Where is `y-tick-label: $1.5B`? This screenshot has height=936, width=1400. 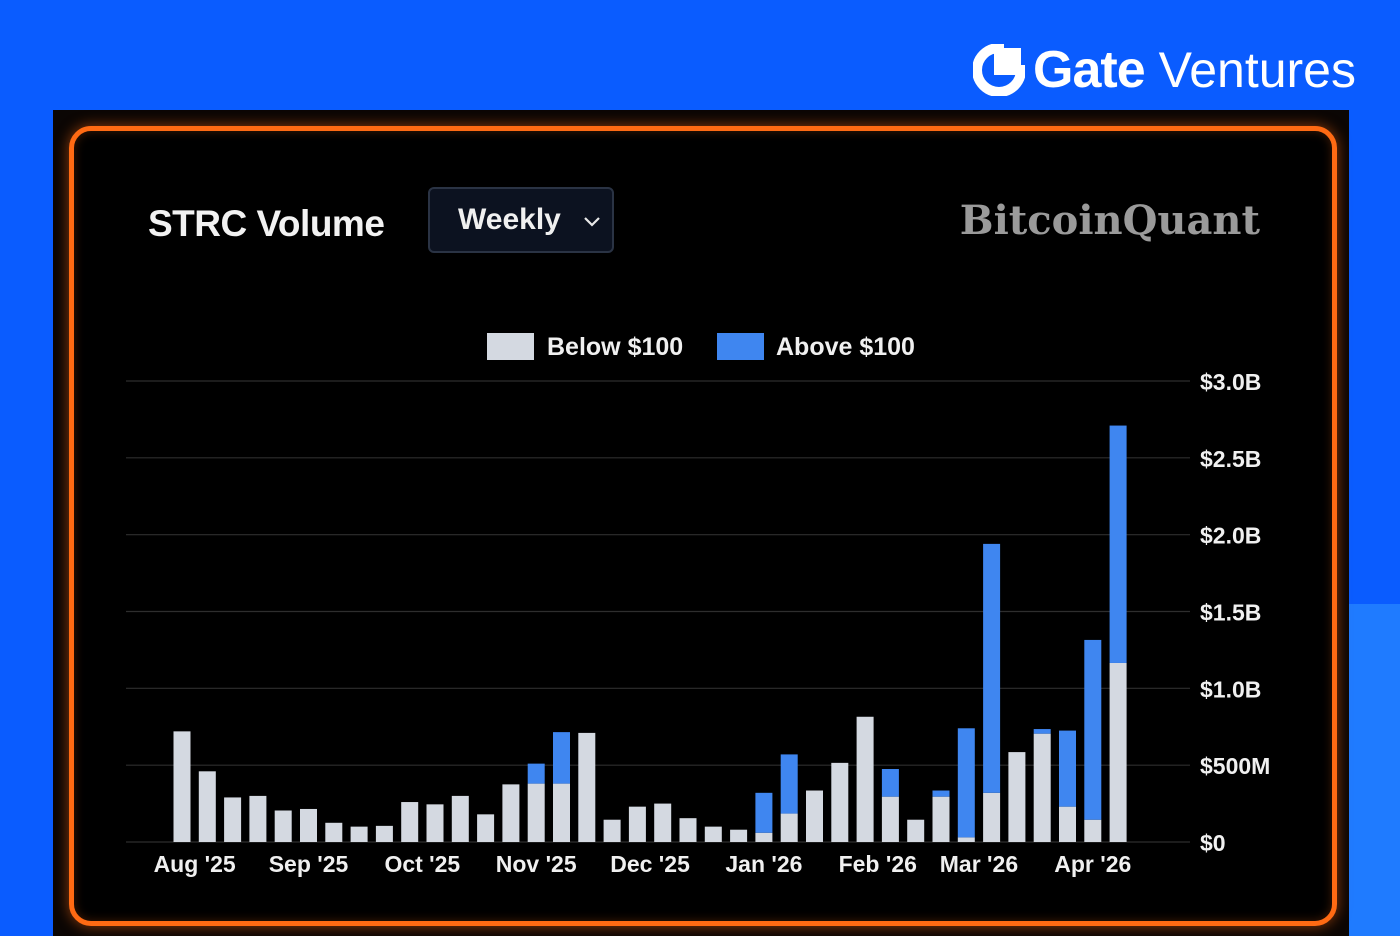 y-tick-label: $1.5B is located at coordinates (1230, 613).